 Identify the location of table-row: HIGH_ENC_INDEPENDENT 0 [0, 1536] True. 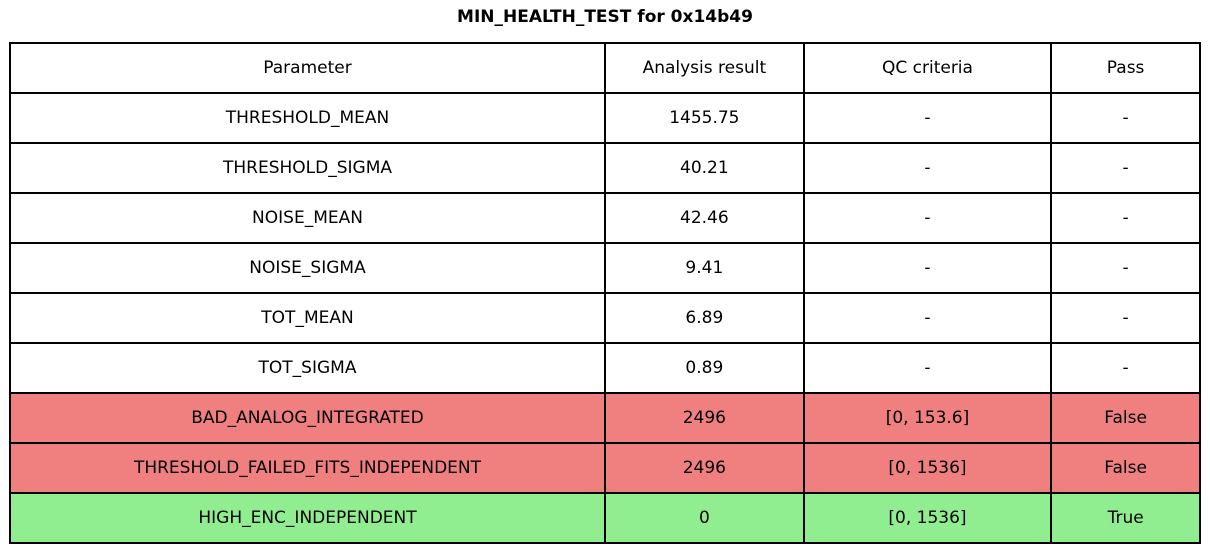
(605, 518).